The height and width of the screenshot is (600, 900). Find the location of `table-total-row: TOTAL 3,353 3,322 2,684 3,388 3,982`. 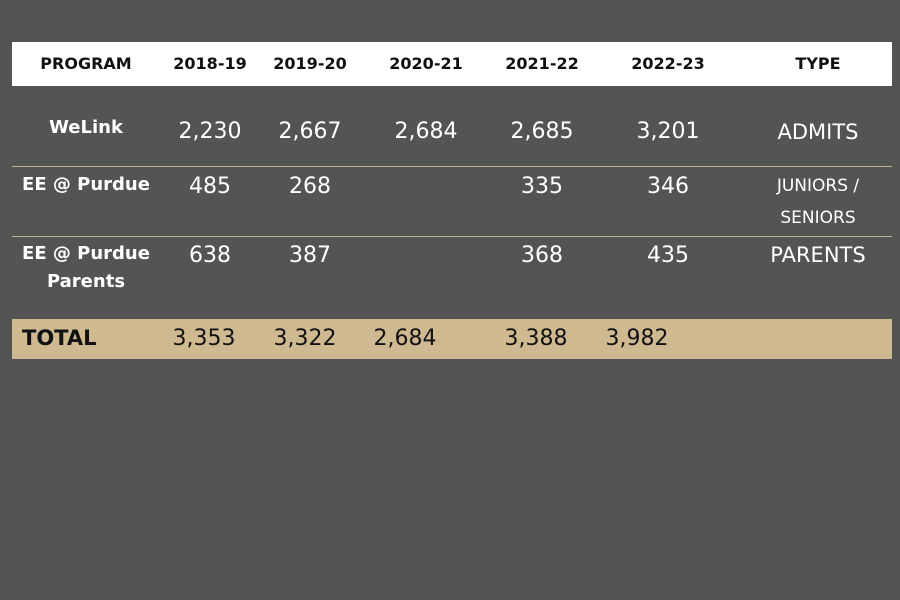

table-total-row: TOTAL 3,353 3,322 2,684 3,388 3,982 is located at coordinates (452, 339).